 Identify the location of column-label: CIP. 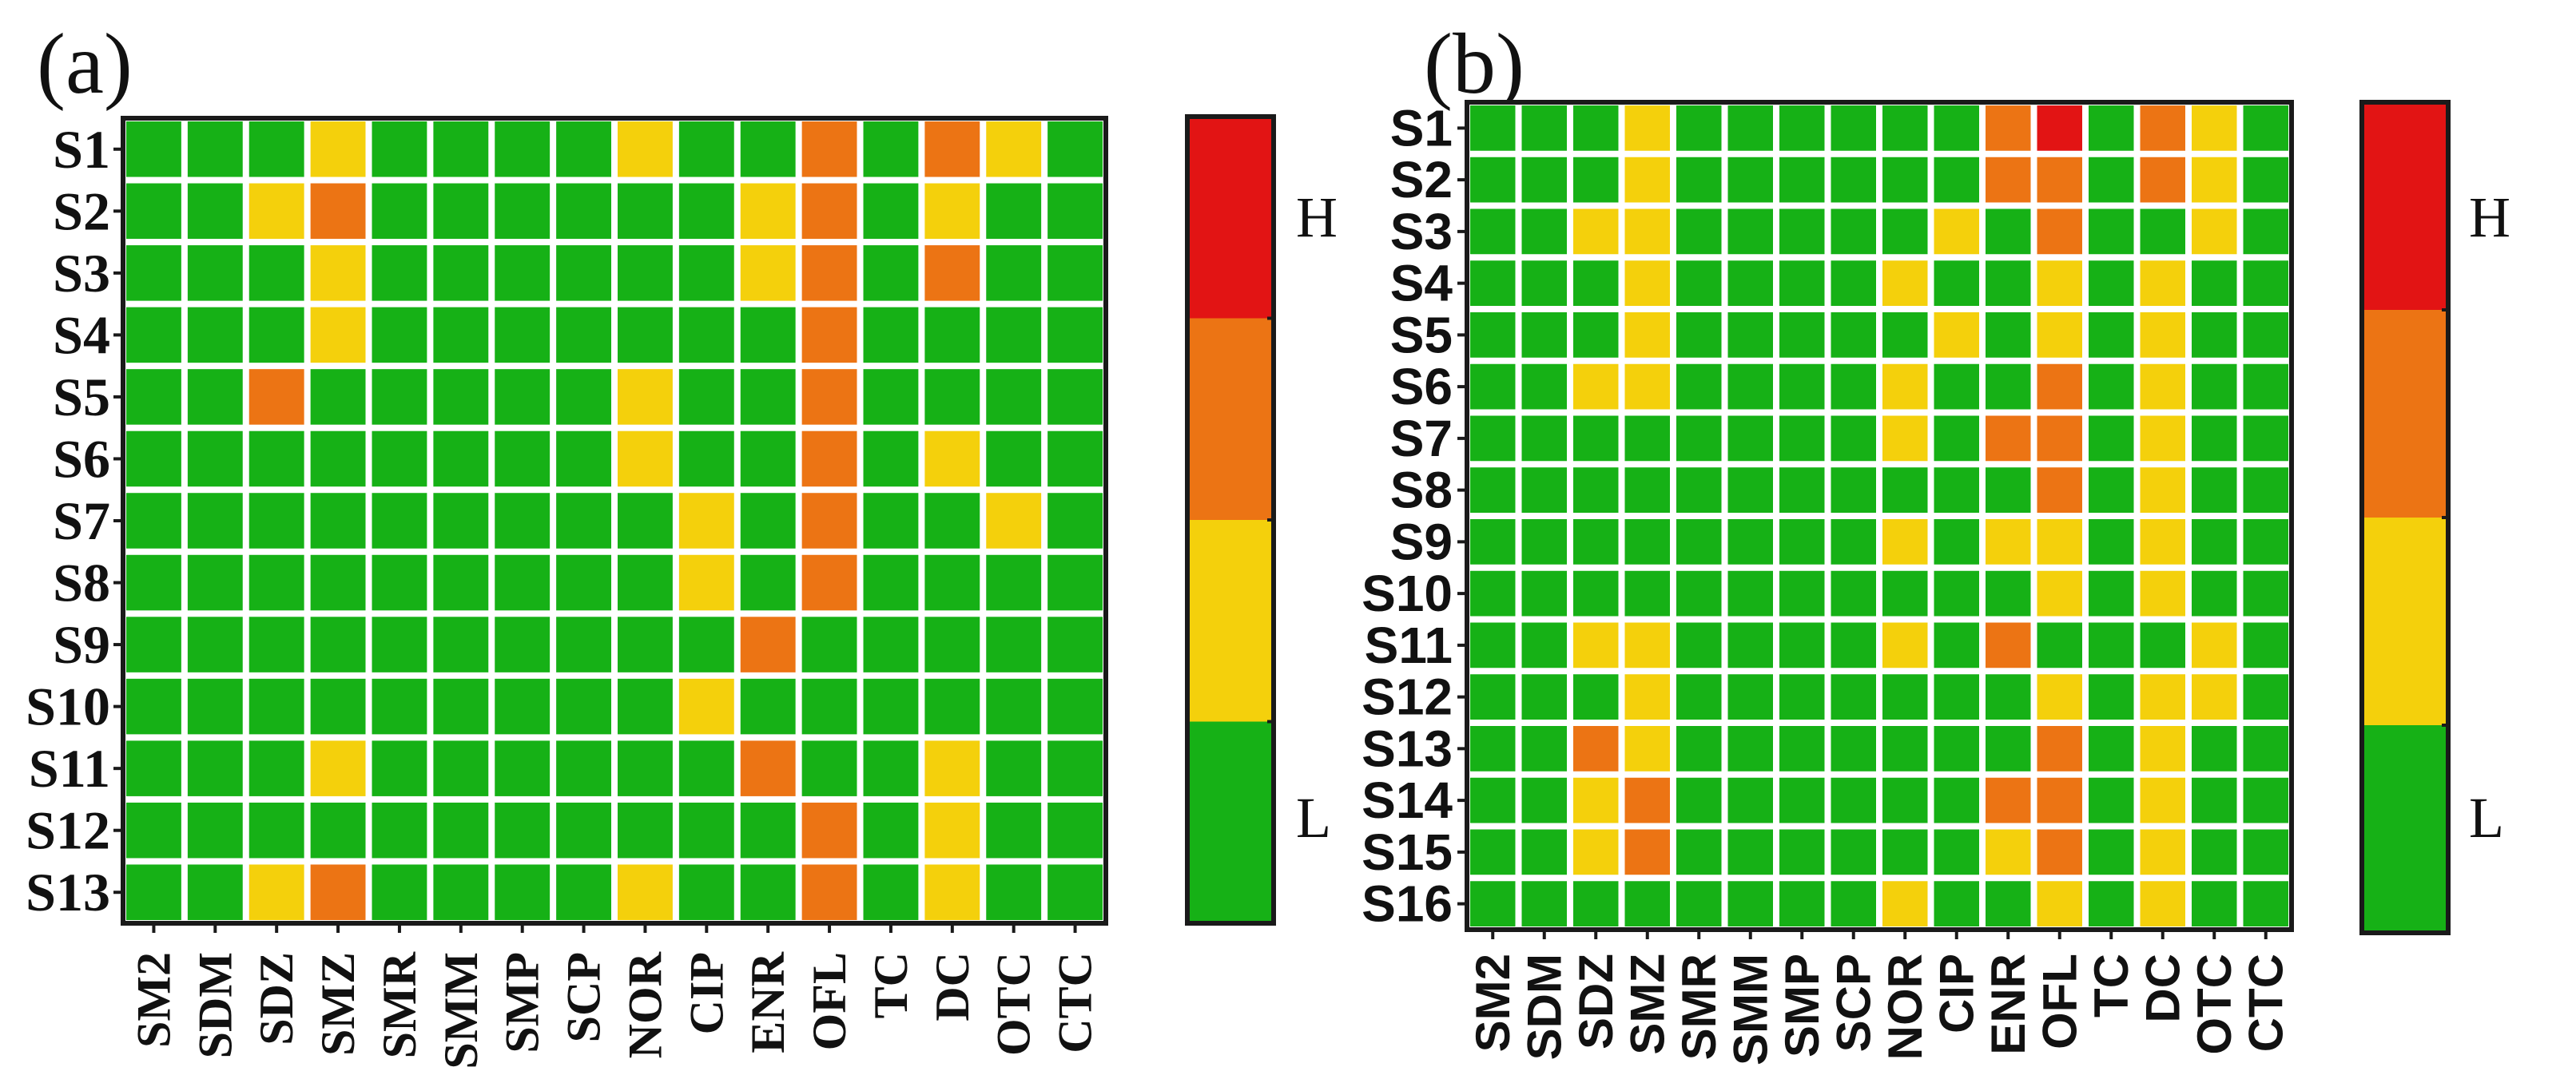
(1956, 993).